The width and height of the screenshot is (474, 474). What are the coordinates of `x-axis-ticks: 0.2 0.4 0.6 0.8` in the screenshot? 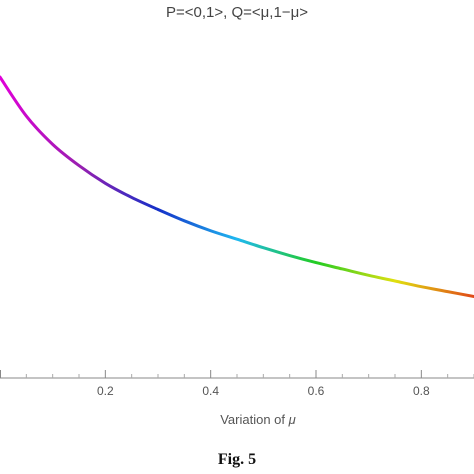 It's located at (237, 384).